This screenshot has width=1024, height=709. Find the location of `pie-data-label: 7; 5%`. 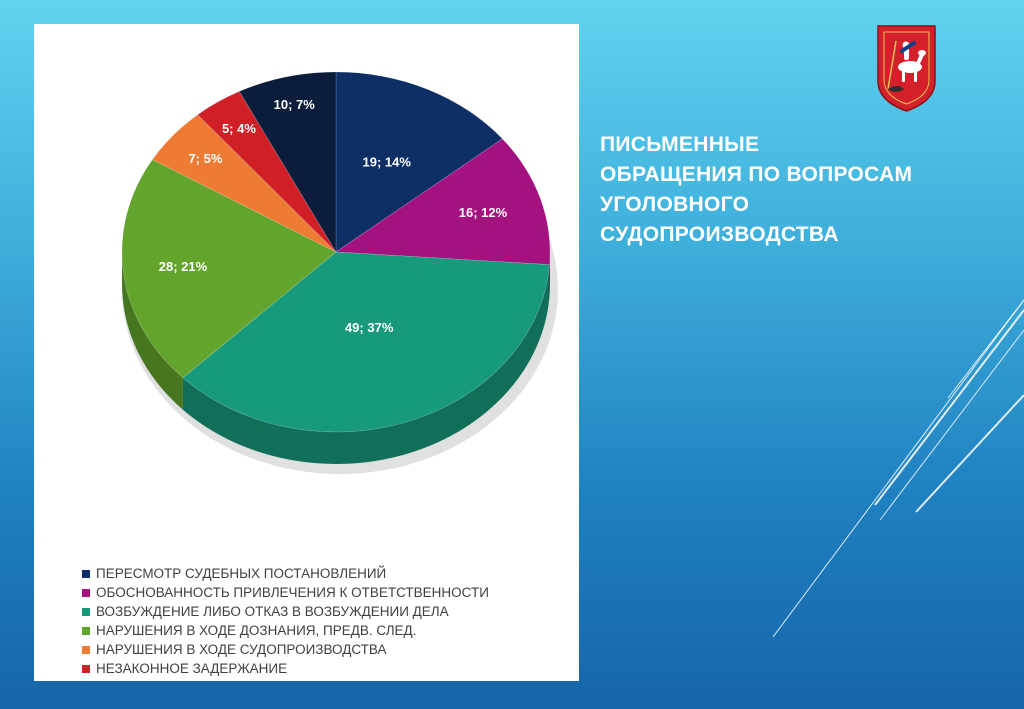

pie-data-label: 7; 5% is located at coordinates (205, 158).